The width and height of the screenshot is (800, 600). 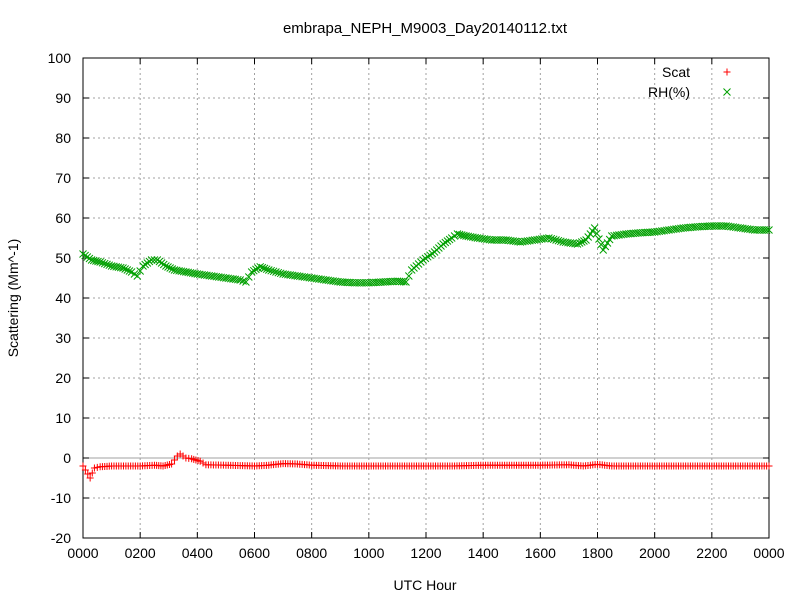 What do you see at coordinates (63, 258) in the screenshot?
I see `y-tick-label: 50` at bounding box center [63, 258].